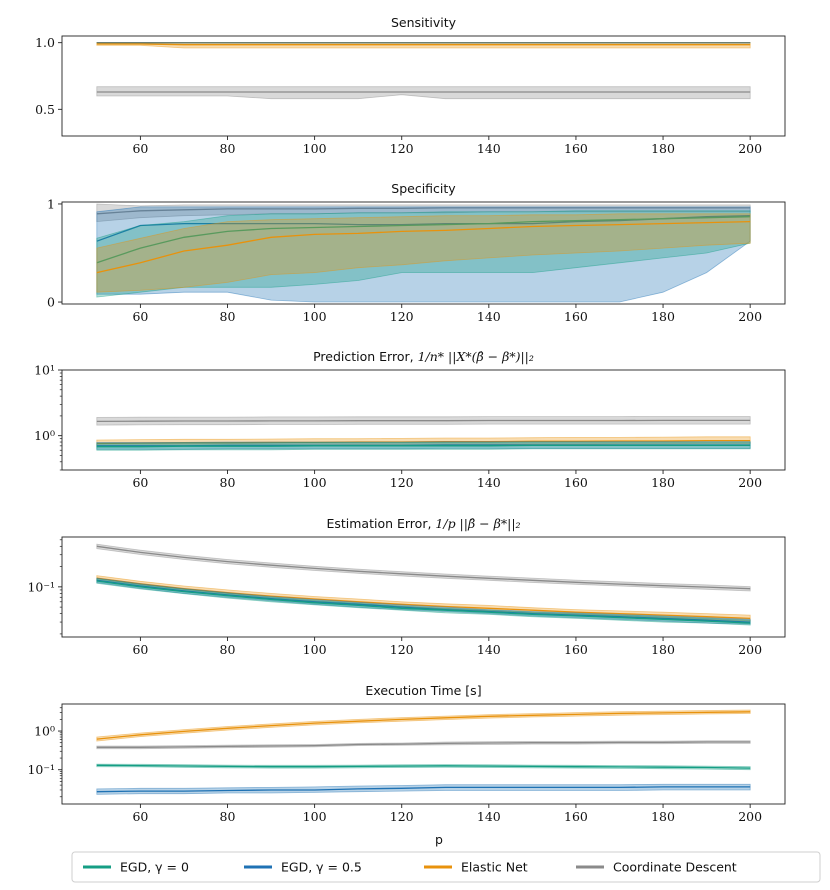 This screenshot has width=830, height=890. What do you see at coordinates (45, 42) in the screenshot?
I see `y-tick-label: 1.0` at bounding box center [45, 42].